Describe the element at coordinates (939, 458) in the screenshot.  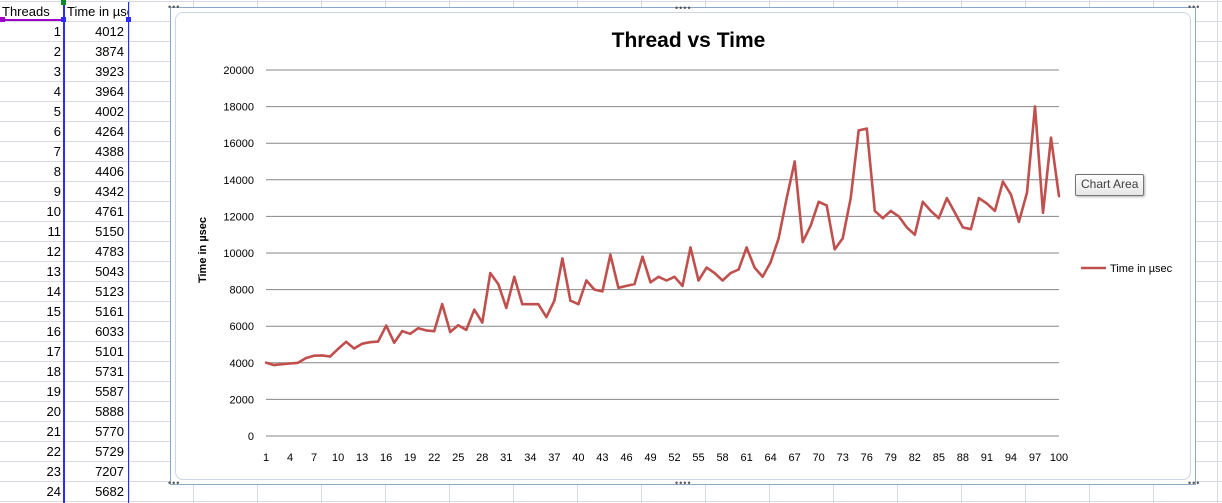
I see `x-tick-label: 85` at that location.